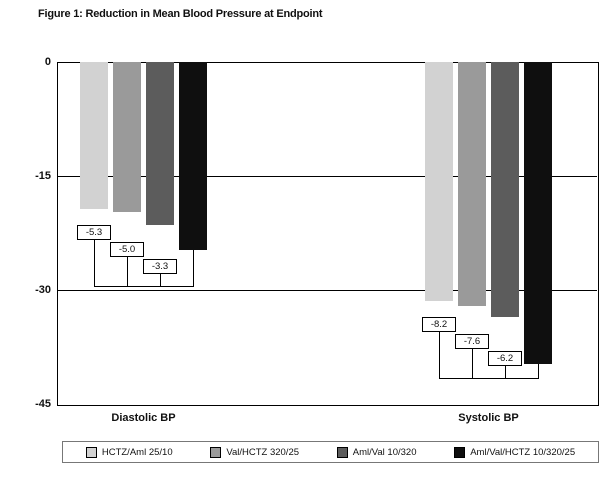 This screenshot has height=482, width=611. What do you see at coordinates (472, 342) in the screenshot?
I see `value-label: -7.6` at bounding box center [472, 342].